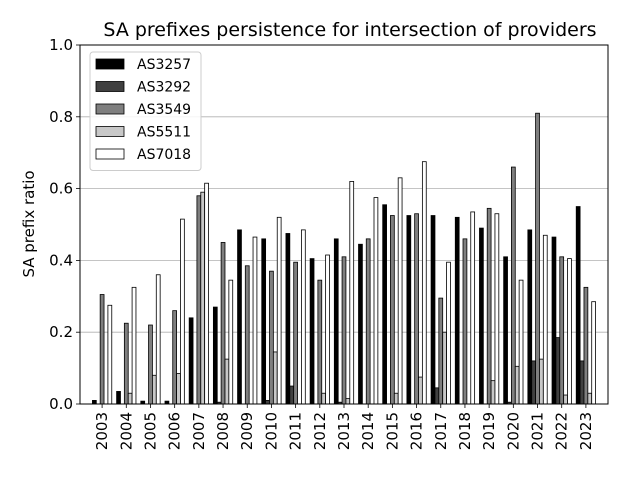  I want to click on bar-as7018-2019, so click(497, 309).